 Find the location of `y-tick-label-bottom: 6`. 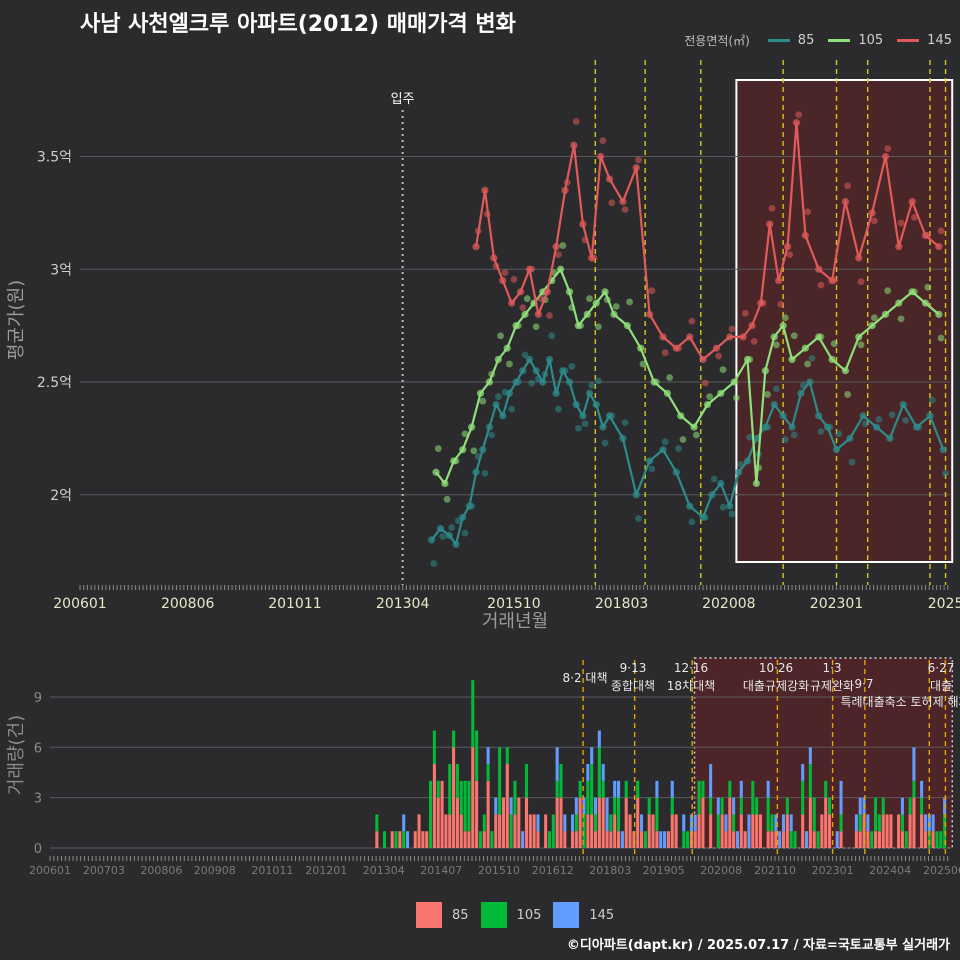

y-tick-label-bottom: 6 is located at coordinates (38, 748).